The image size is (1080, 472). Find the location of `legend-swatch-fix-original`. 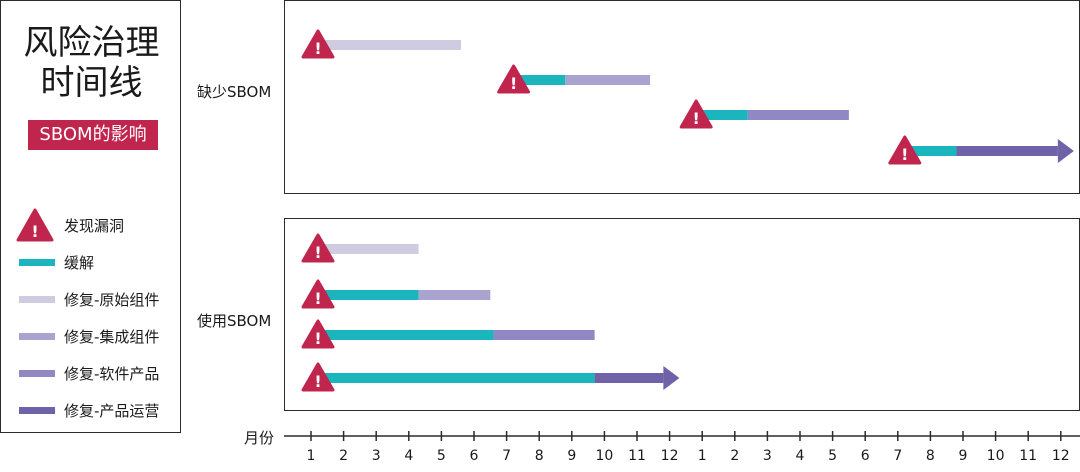

legend-swatch-fix-original is located at coordinates (37, 299).